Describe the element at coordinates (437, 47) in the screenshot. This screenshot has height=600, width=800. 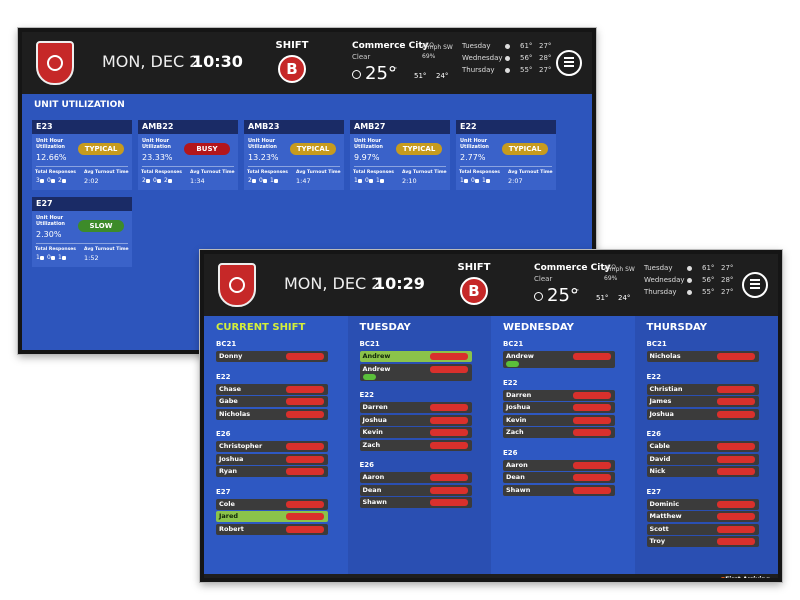
I see `wind: 6 mph SW` at that location.